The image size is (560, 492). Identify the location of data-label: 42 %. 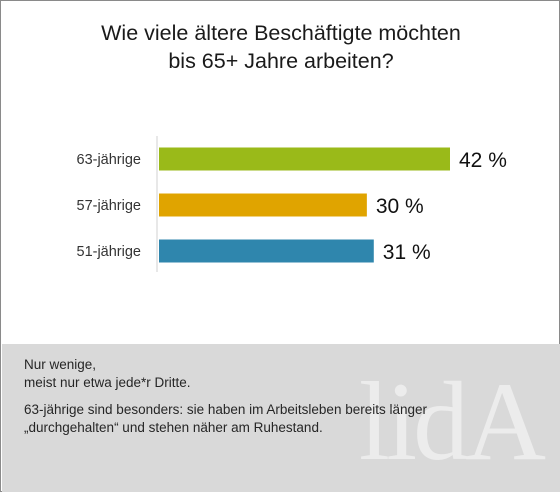
(483, 160).